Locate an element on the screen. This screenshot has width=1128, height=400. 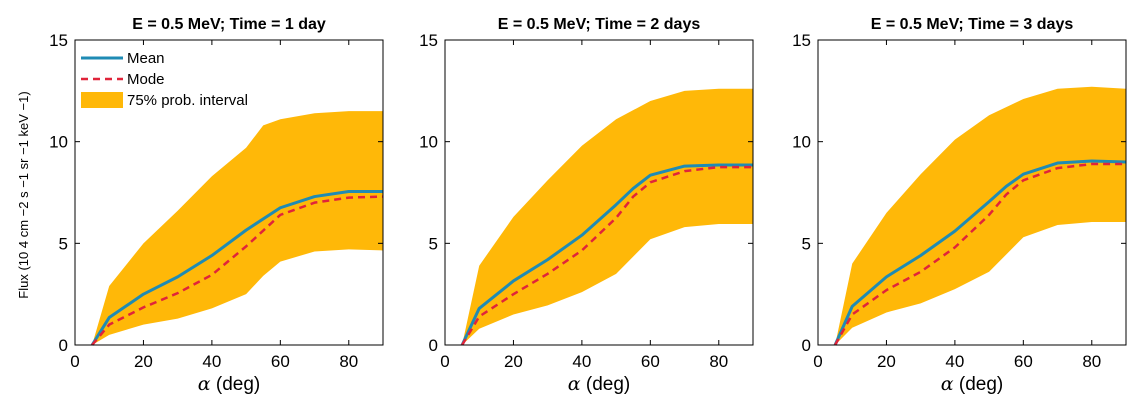
y-axis-label-text: Flux (10 4 cm −2 s −1 sr −1 keV −1) is located at coordinates (23, 194).